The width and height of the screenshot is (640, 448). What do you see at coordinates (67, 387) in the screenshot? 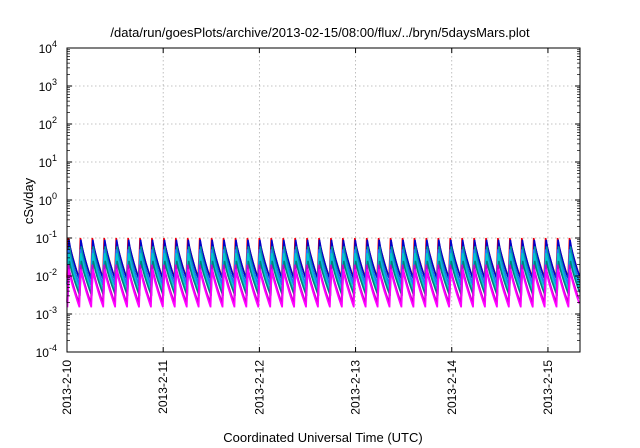
I see `x-tick-label: 2013-2-10` at bounding box center [67, 387].